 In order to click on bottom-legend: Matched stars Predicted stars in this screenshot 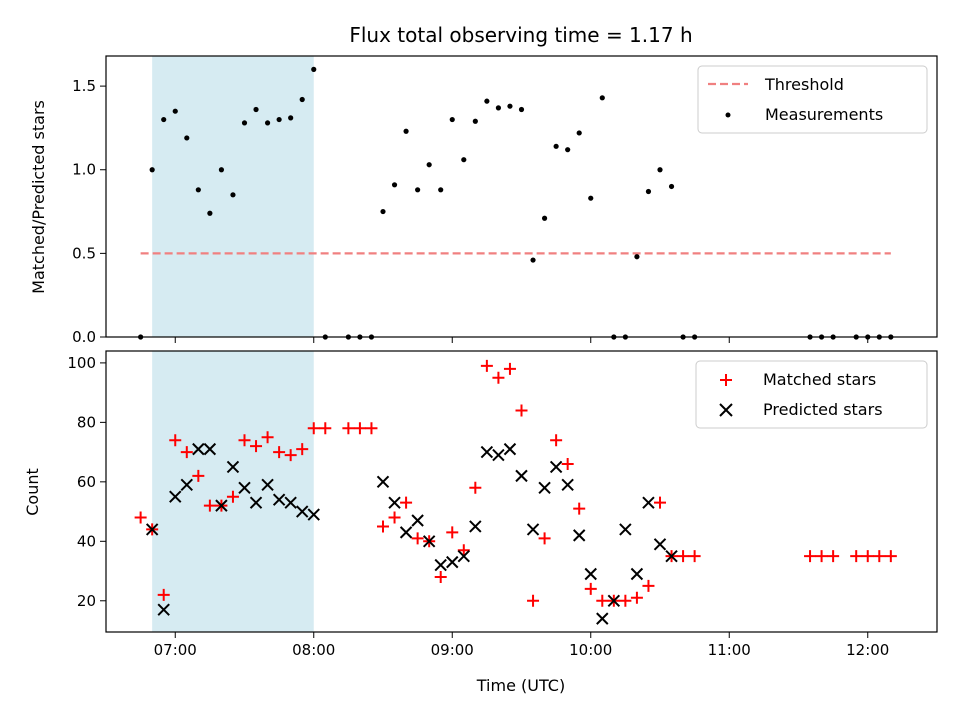, I will do `click(811, 394)`.